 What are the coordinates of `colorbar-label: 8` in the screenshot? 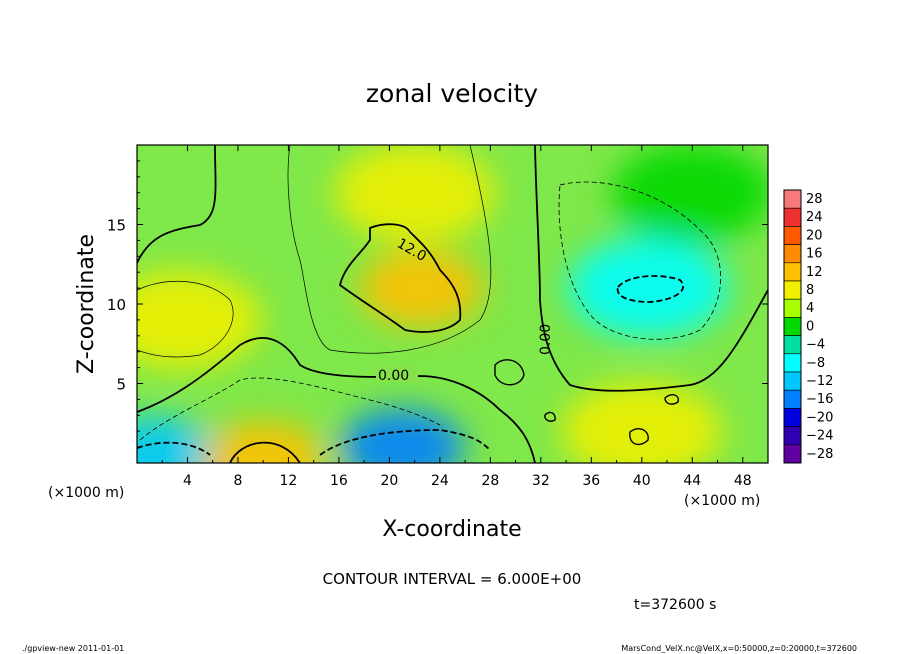 It's located at (810, 290).